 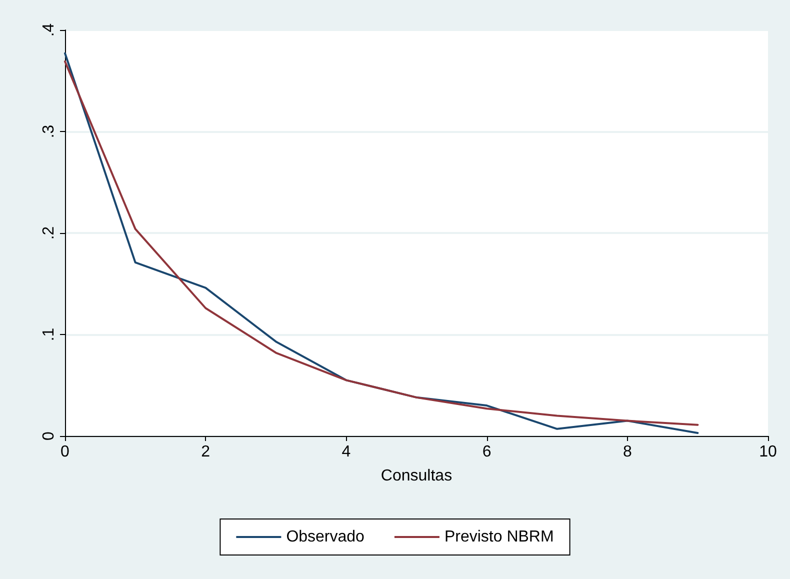 I want to click on y-tick-label: .3, so click(x=49, y=131).